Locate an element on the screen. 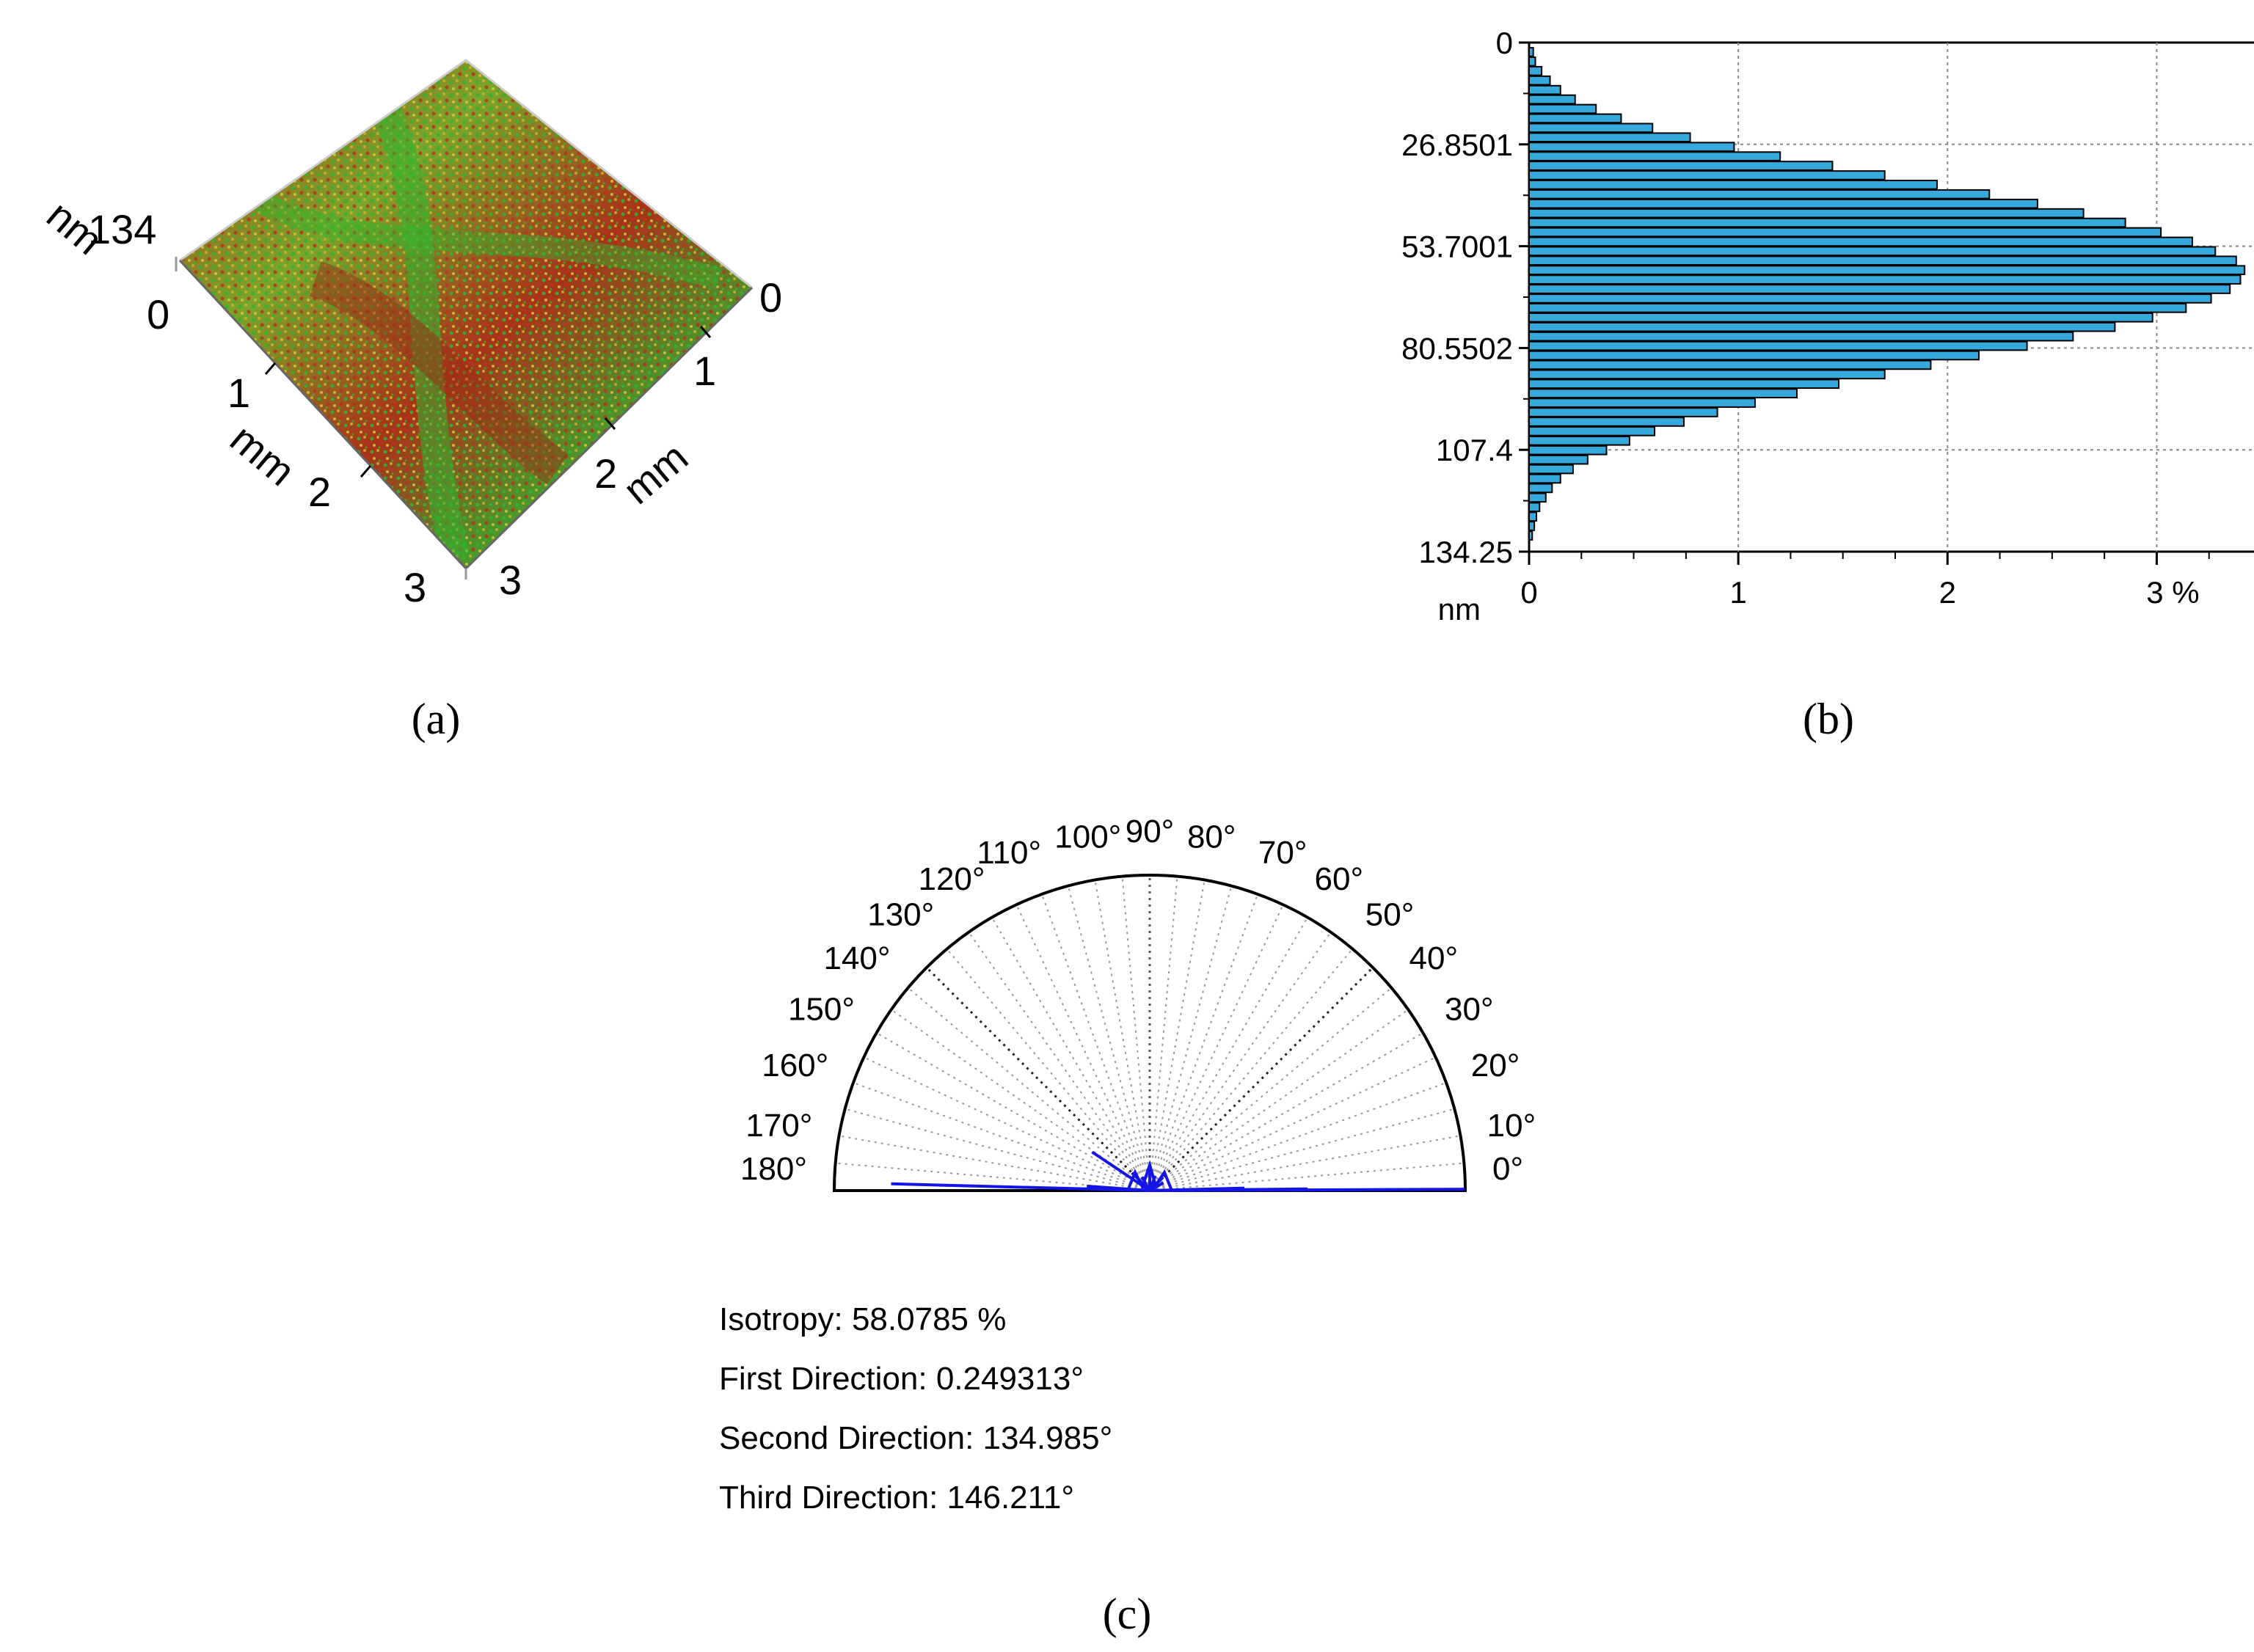 The image size is (2254, 1652). z-unit-label: nm is located at coordinates (75, 227).